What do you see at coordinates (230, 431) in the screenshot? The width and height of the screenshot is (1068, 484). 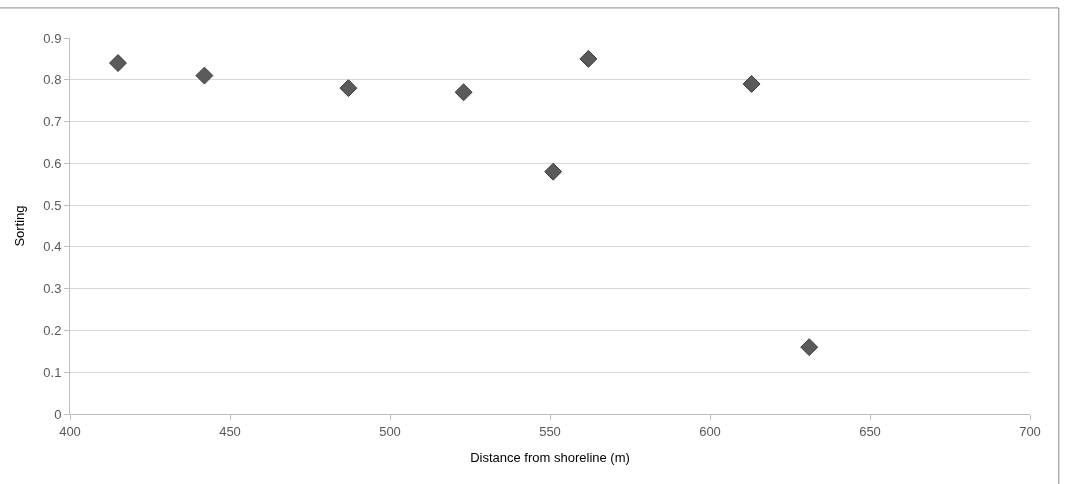 I see `x-tick-label: 450` at bounding box center [230, 431].